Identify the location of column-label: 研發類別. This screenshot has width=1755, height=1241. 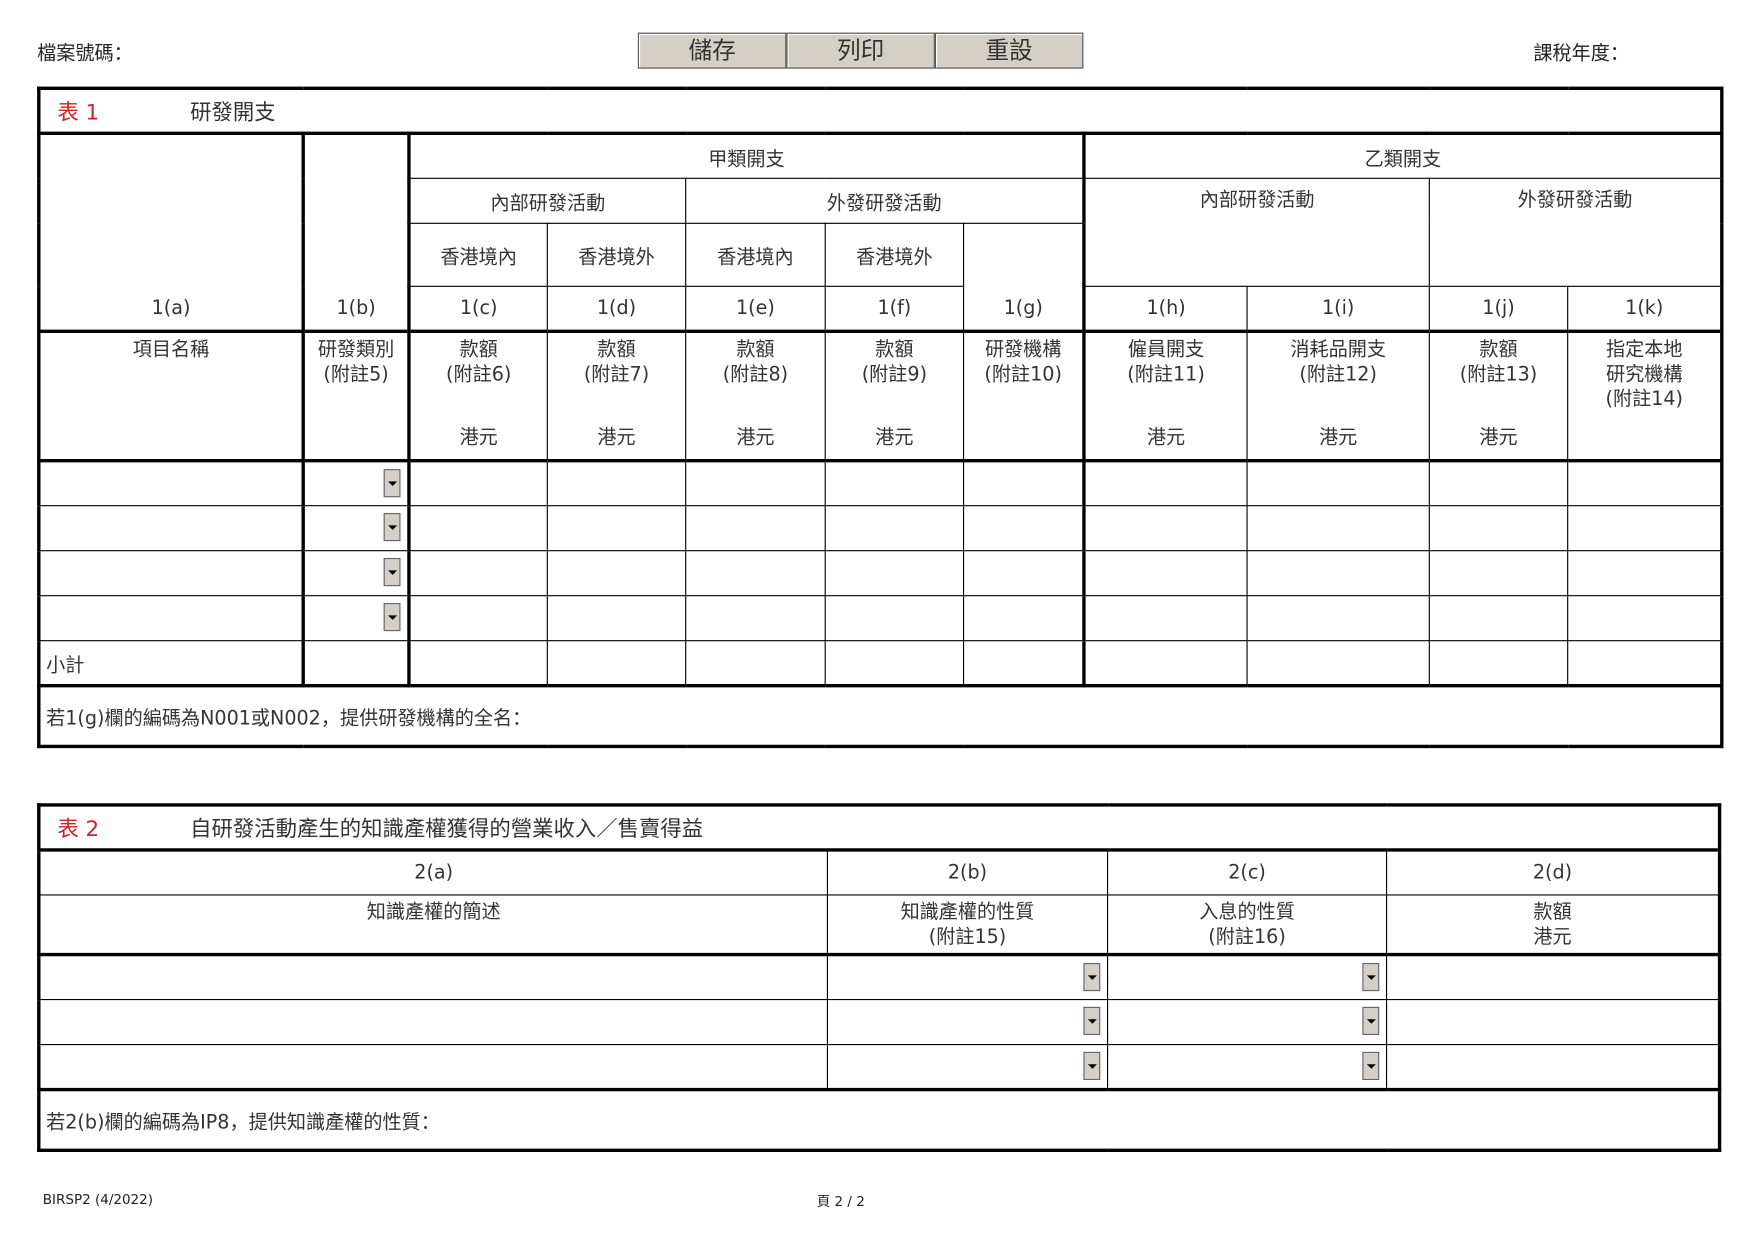
(356, 350).